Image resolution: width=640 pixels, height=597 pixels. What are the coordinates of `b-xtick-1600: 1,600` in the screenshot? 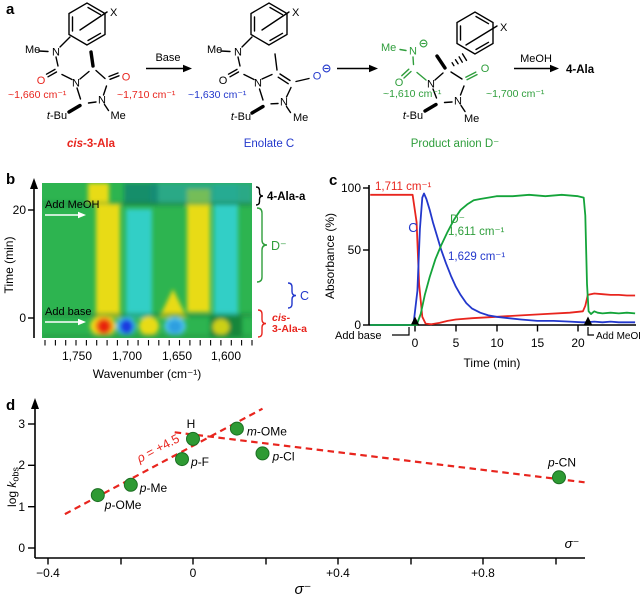 It's located at (226, 356).